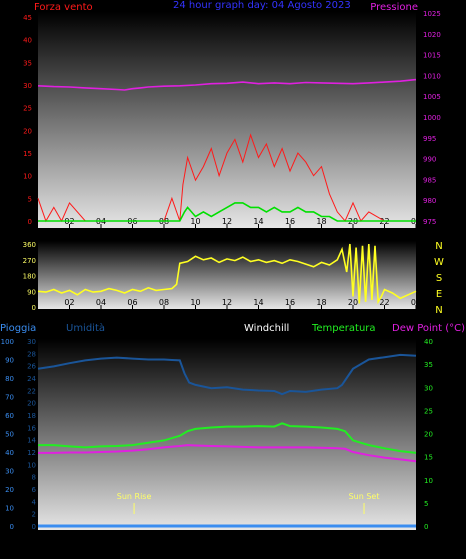 The height and width of the screenshot is (559, 466). What do you see at coordinates (343, 328) in the screenshot?
I see `legend-temperature: Temperatura` at bounding box center [343, 328].